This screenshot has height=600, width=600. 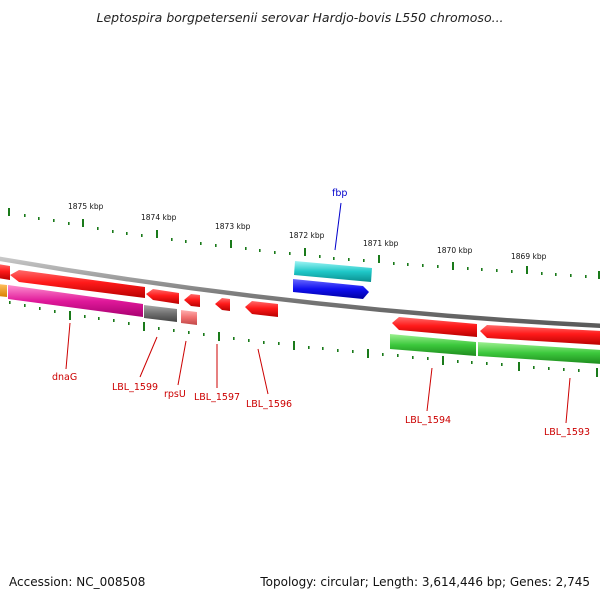 What do you see at coordinates (455, 250) in the screenshot?
I see `scale-label-1870: 1870 kbp` at bounding box center [455, 250].